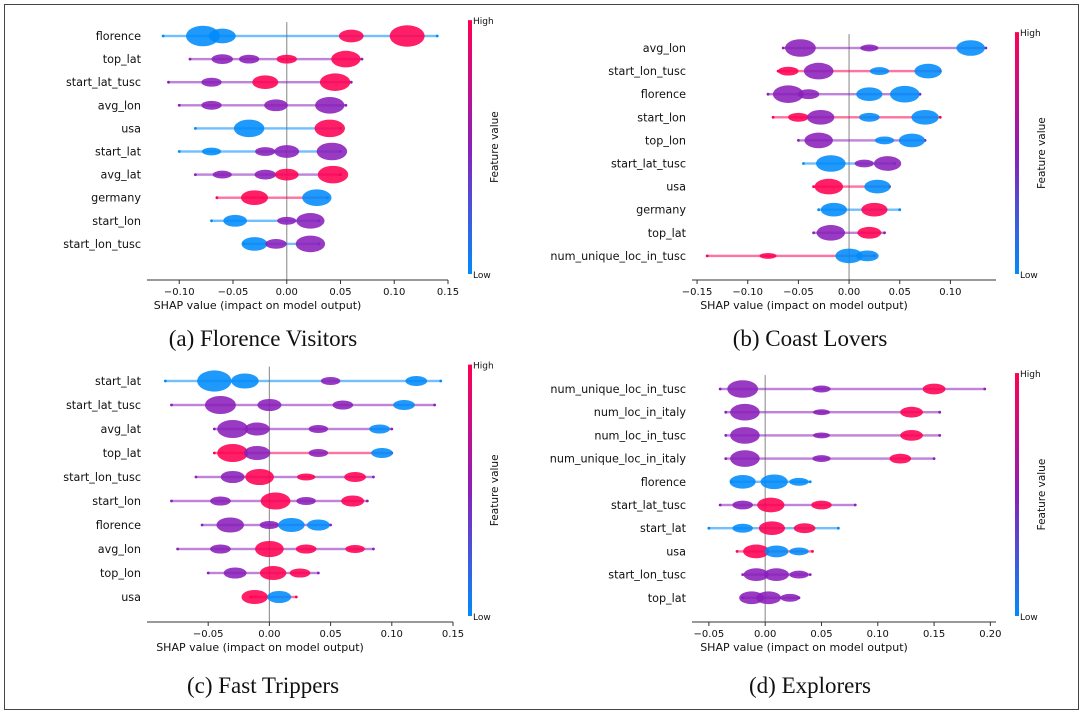  I want to click on x-axis-label: SHAP value (impact on model output), so click(260, 647).